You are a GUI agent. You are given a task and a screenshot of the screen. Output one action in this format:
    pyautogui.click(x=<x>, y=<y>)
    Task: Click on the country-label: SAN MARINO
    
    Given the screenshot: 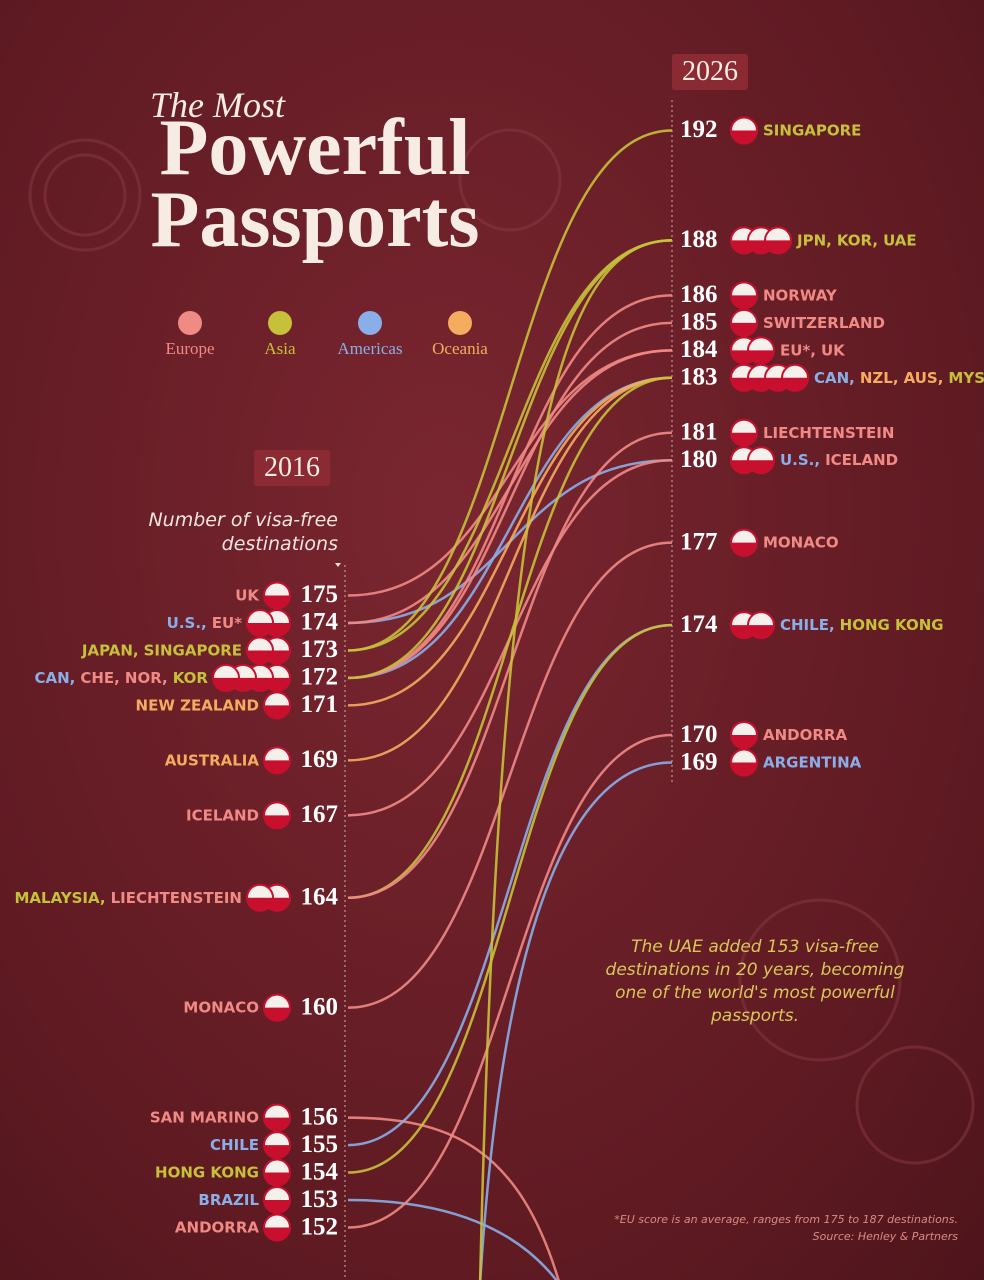 What is the action you would take?
    pyautogui.click(x=204, y=1117)
    